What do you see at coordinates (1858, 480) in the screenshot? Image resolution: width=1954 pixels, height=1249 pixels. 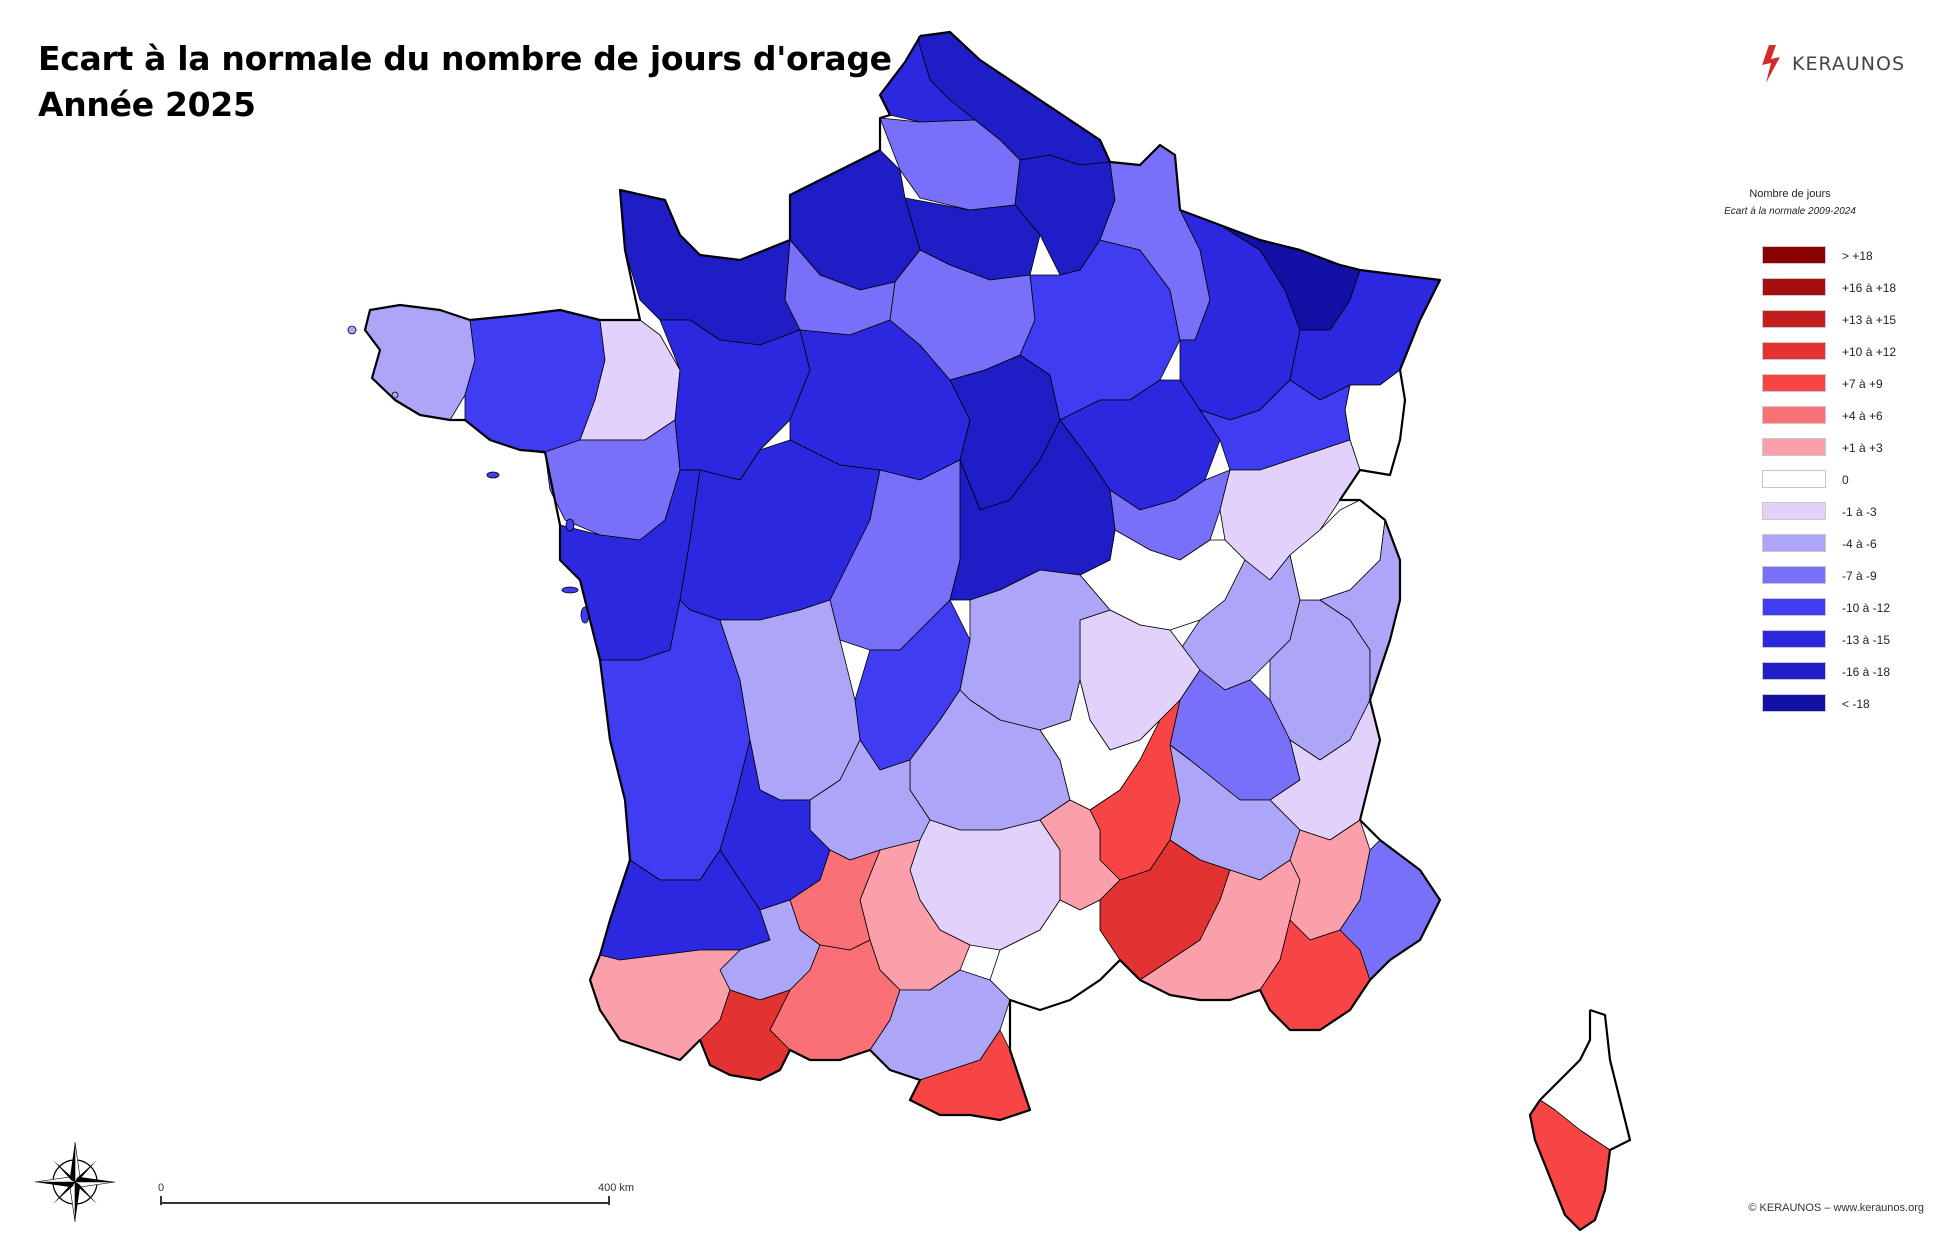 I see `legend-item: 0` at bounding box center [1858, 480].